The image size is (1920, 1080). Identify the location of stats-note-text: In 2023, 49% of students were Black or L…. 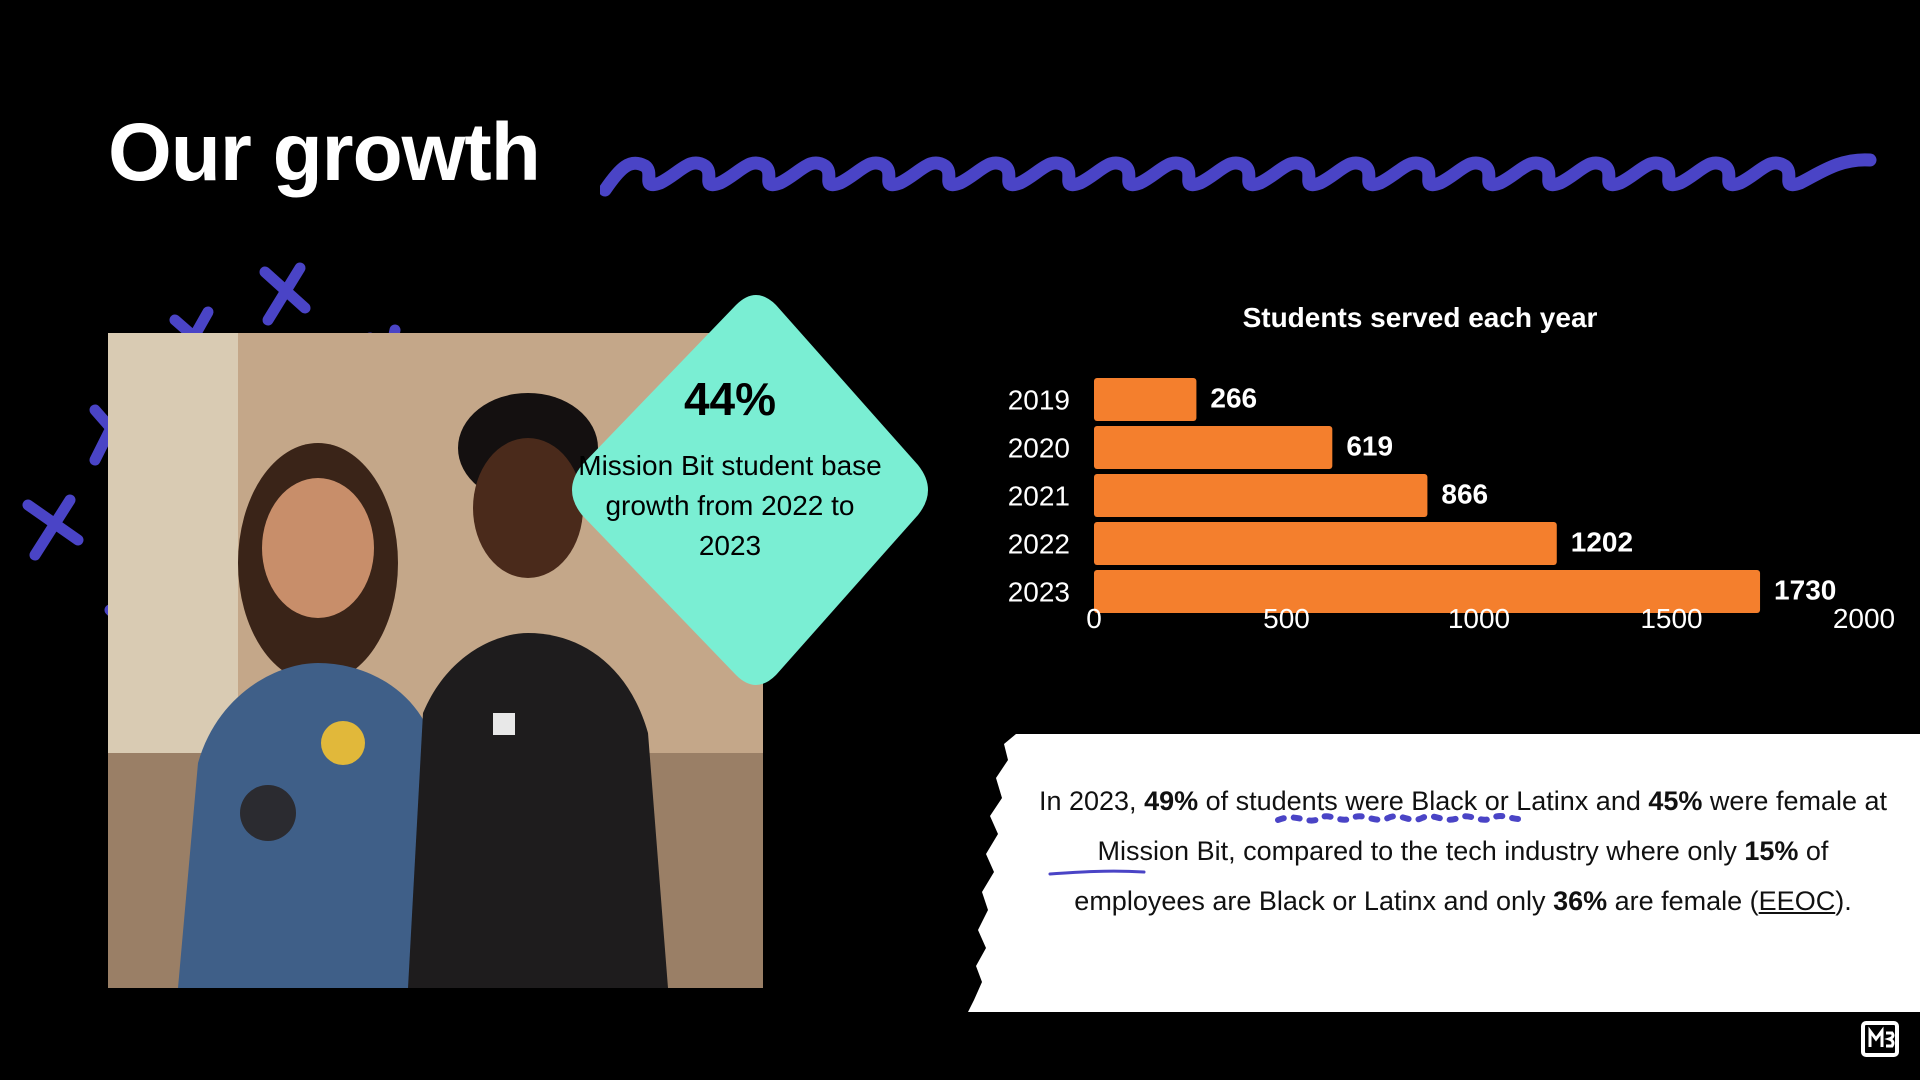
(1463, 851).